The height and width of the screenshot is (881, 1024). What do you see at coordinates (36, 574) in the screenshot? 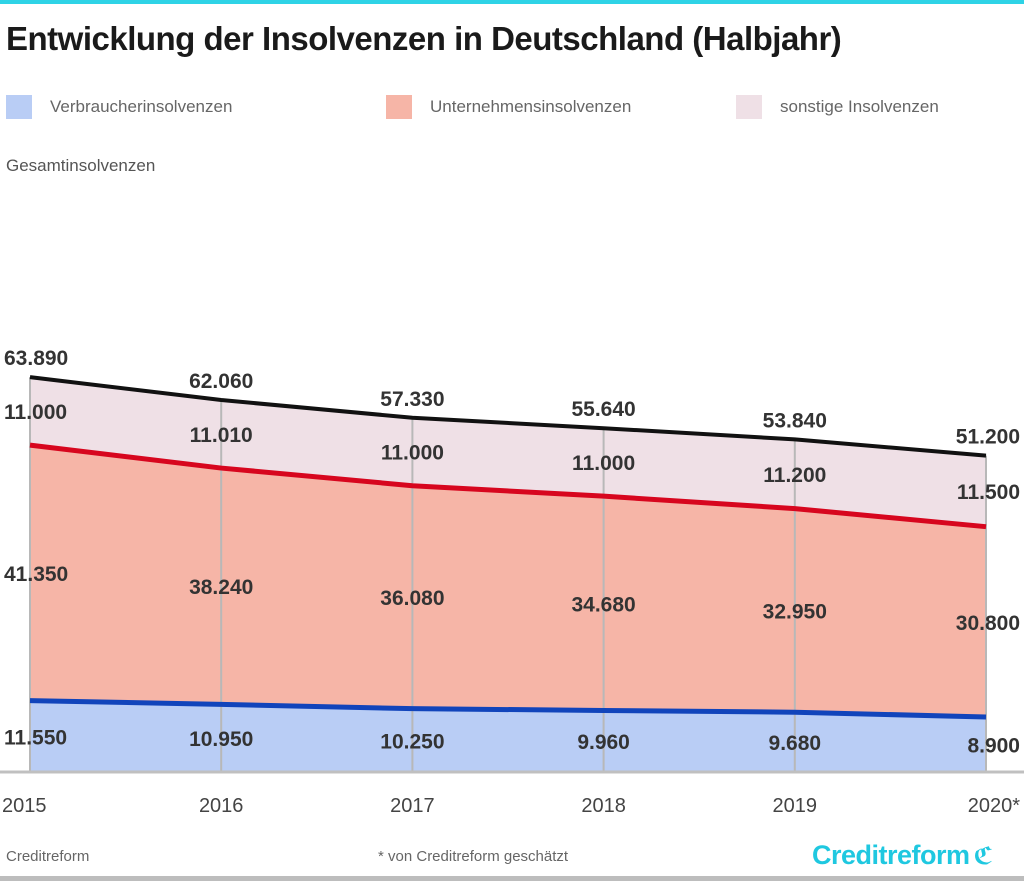
I see `data-label-unternehmen: 41.350` at bounding box center [36, 574].